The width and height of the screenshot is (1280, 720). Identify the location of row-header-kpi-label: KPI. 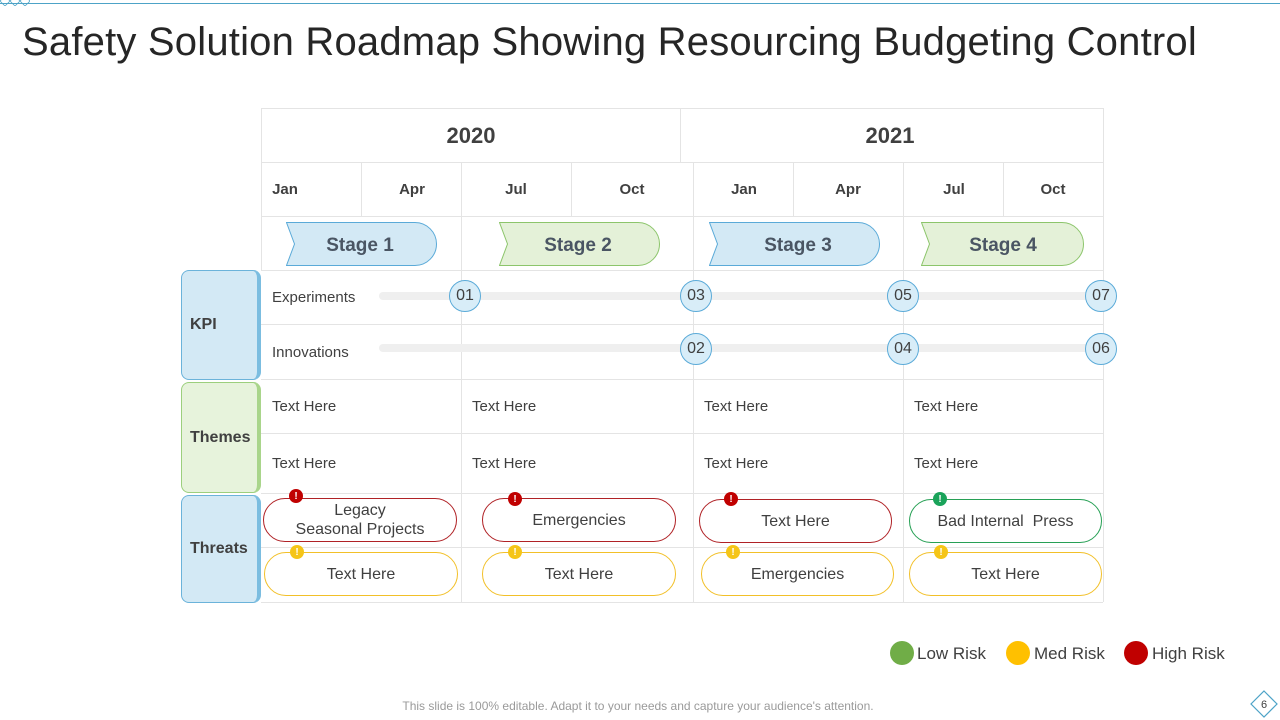
(203, 324).